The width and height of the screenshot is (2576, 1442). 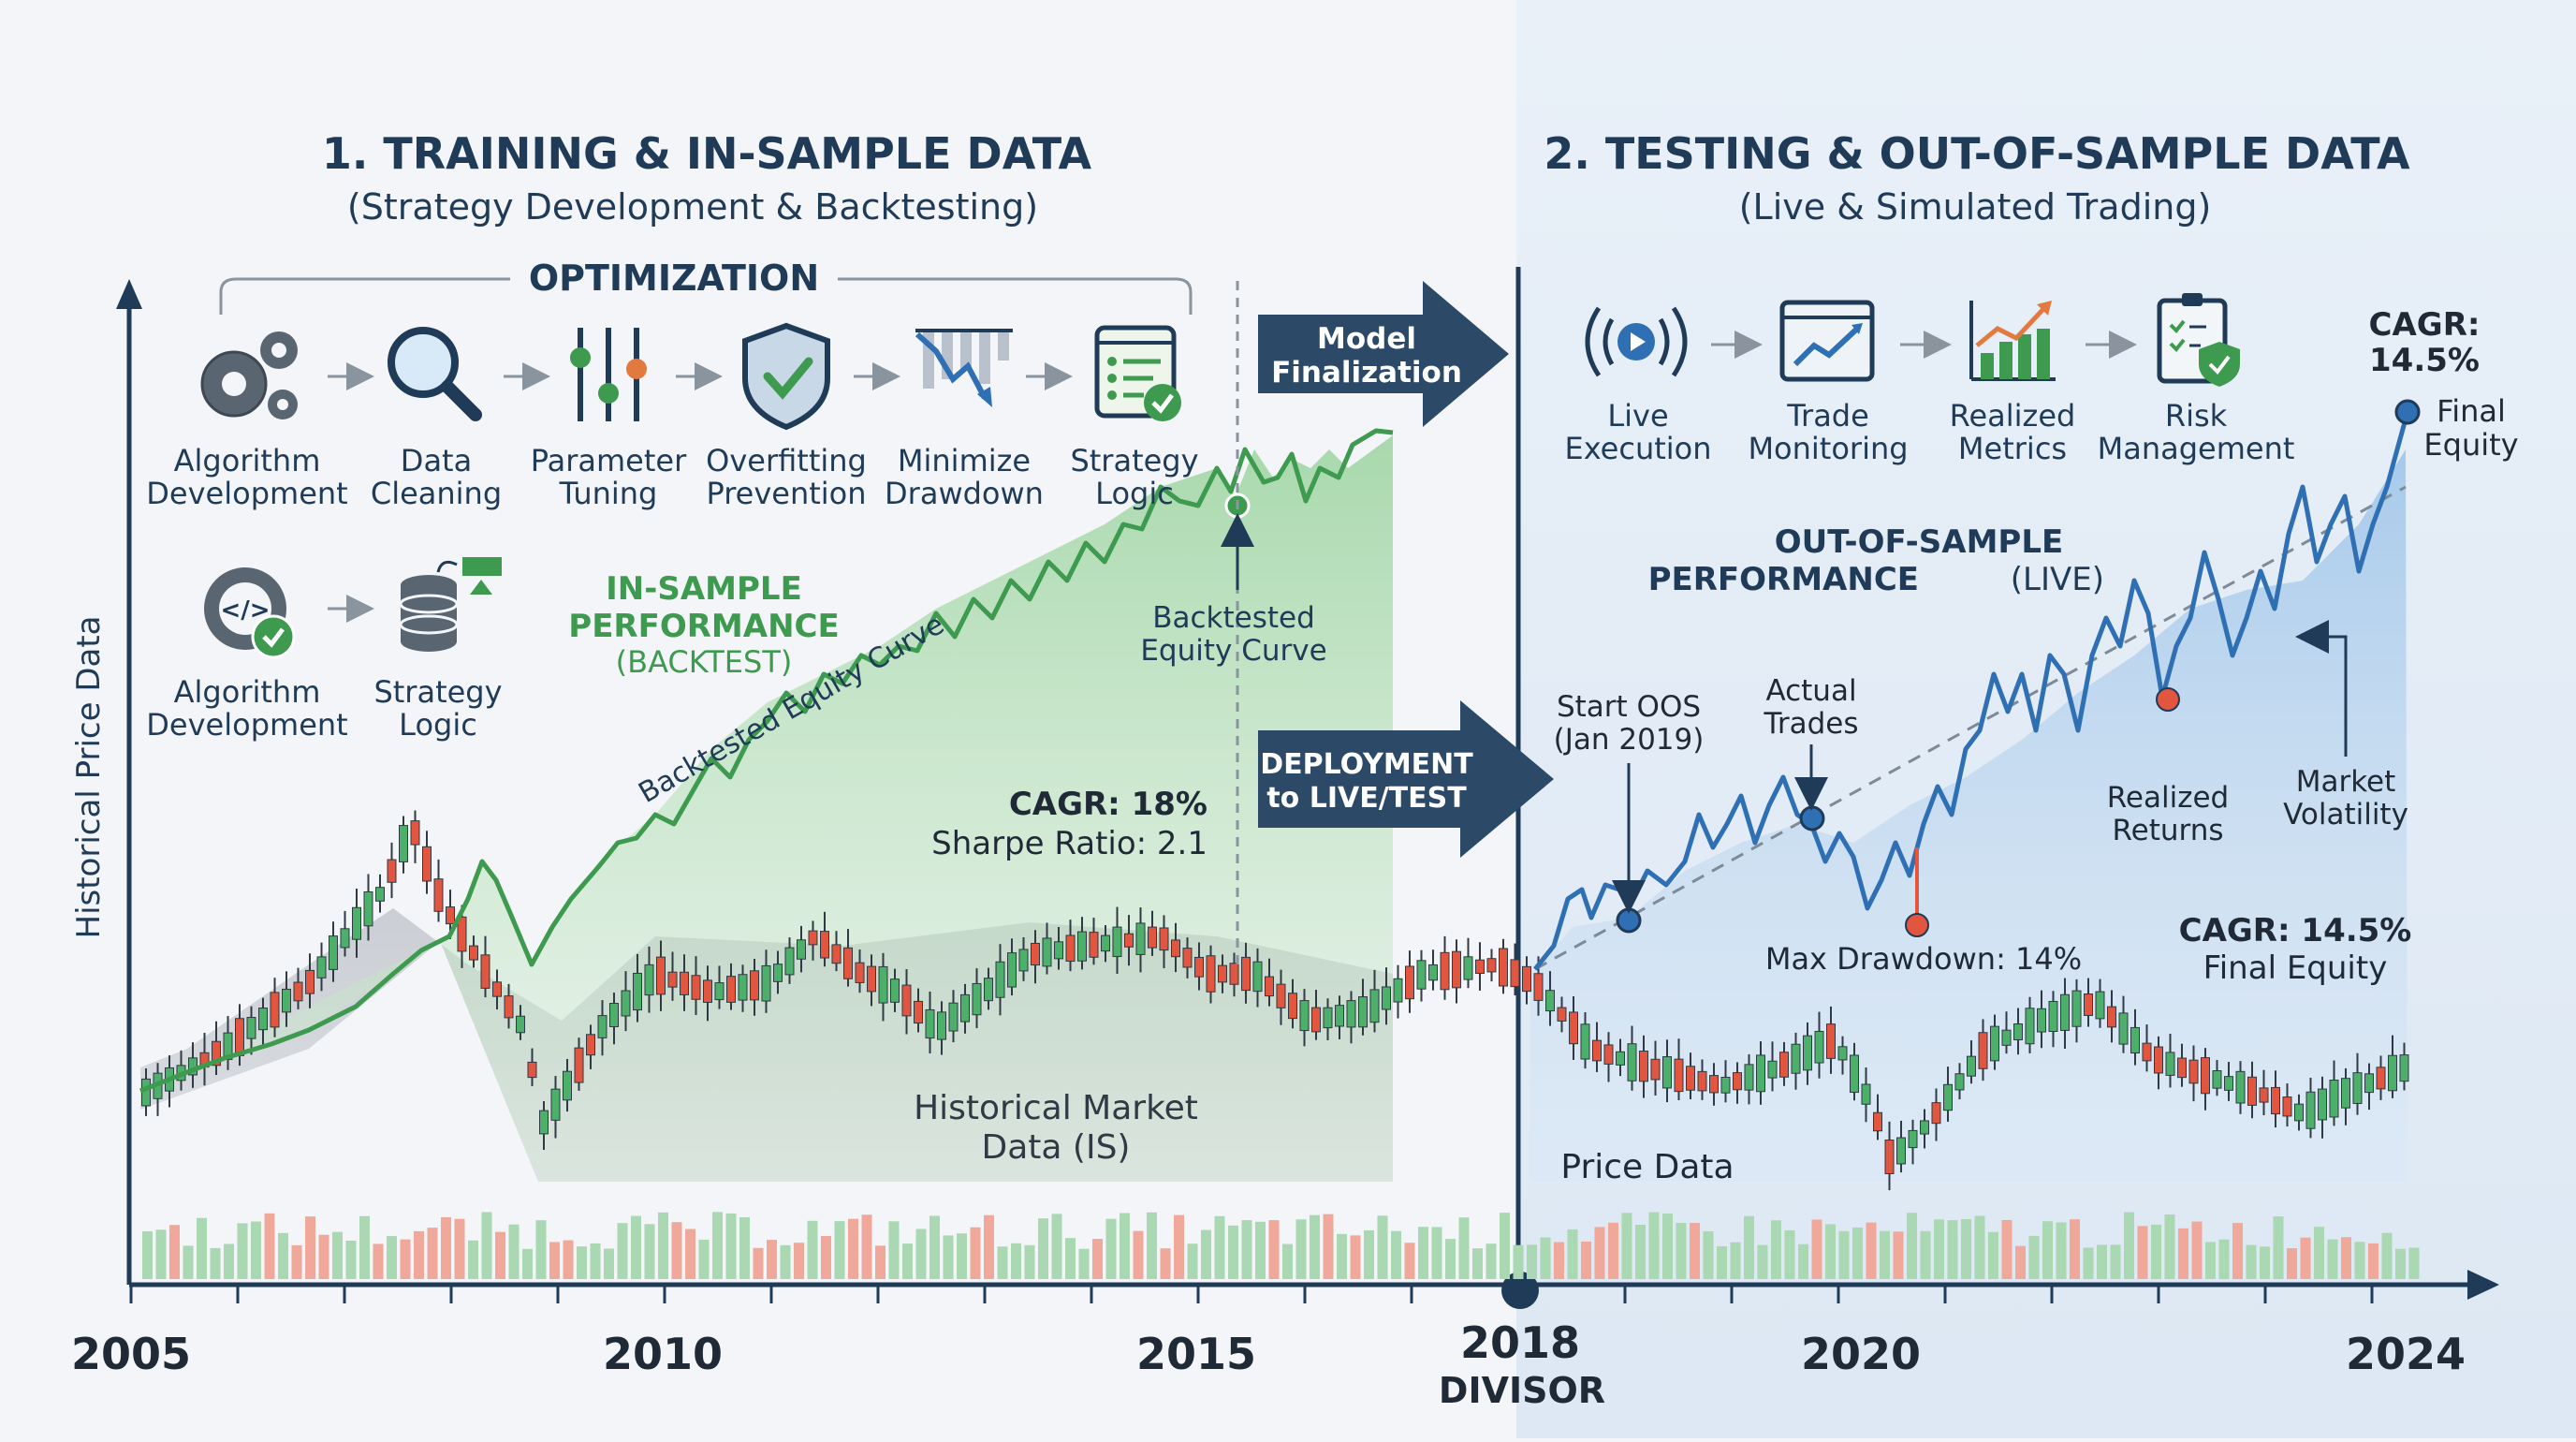 What do you see at coordinates (2345, 814) in the screenshot?
I see `market-volatility-label-line2: Volatility` at bounding box center [2345, 814].